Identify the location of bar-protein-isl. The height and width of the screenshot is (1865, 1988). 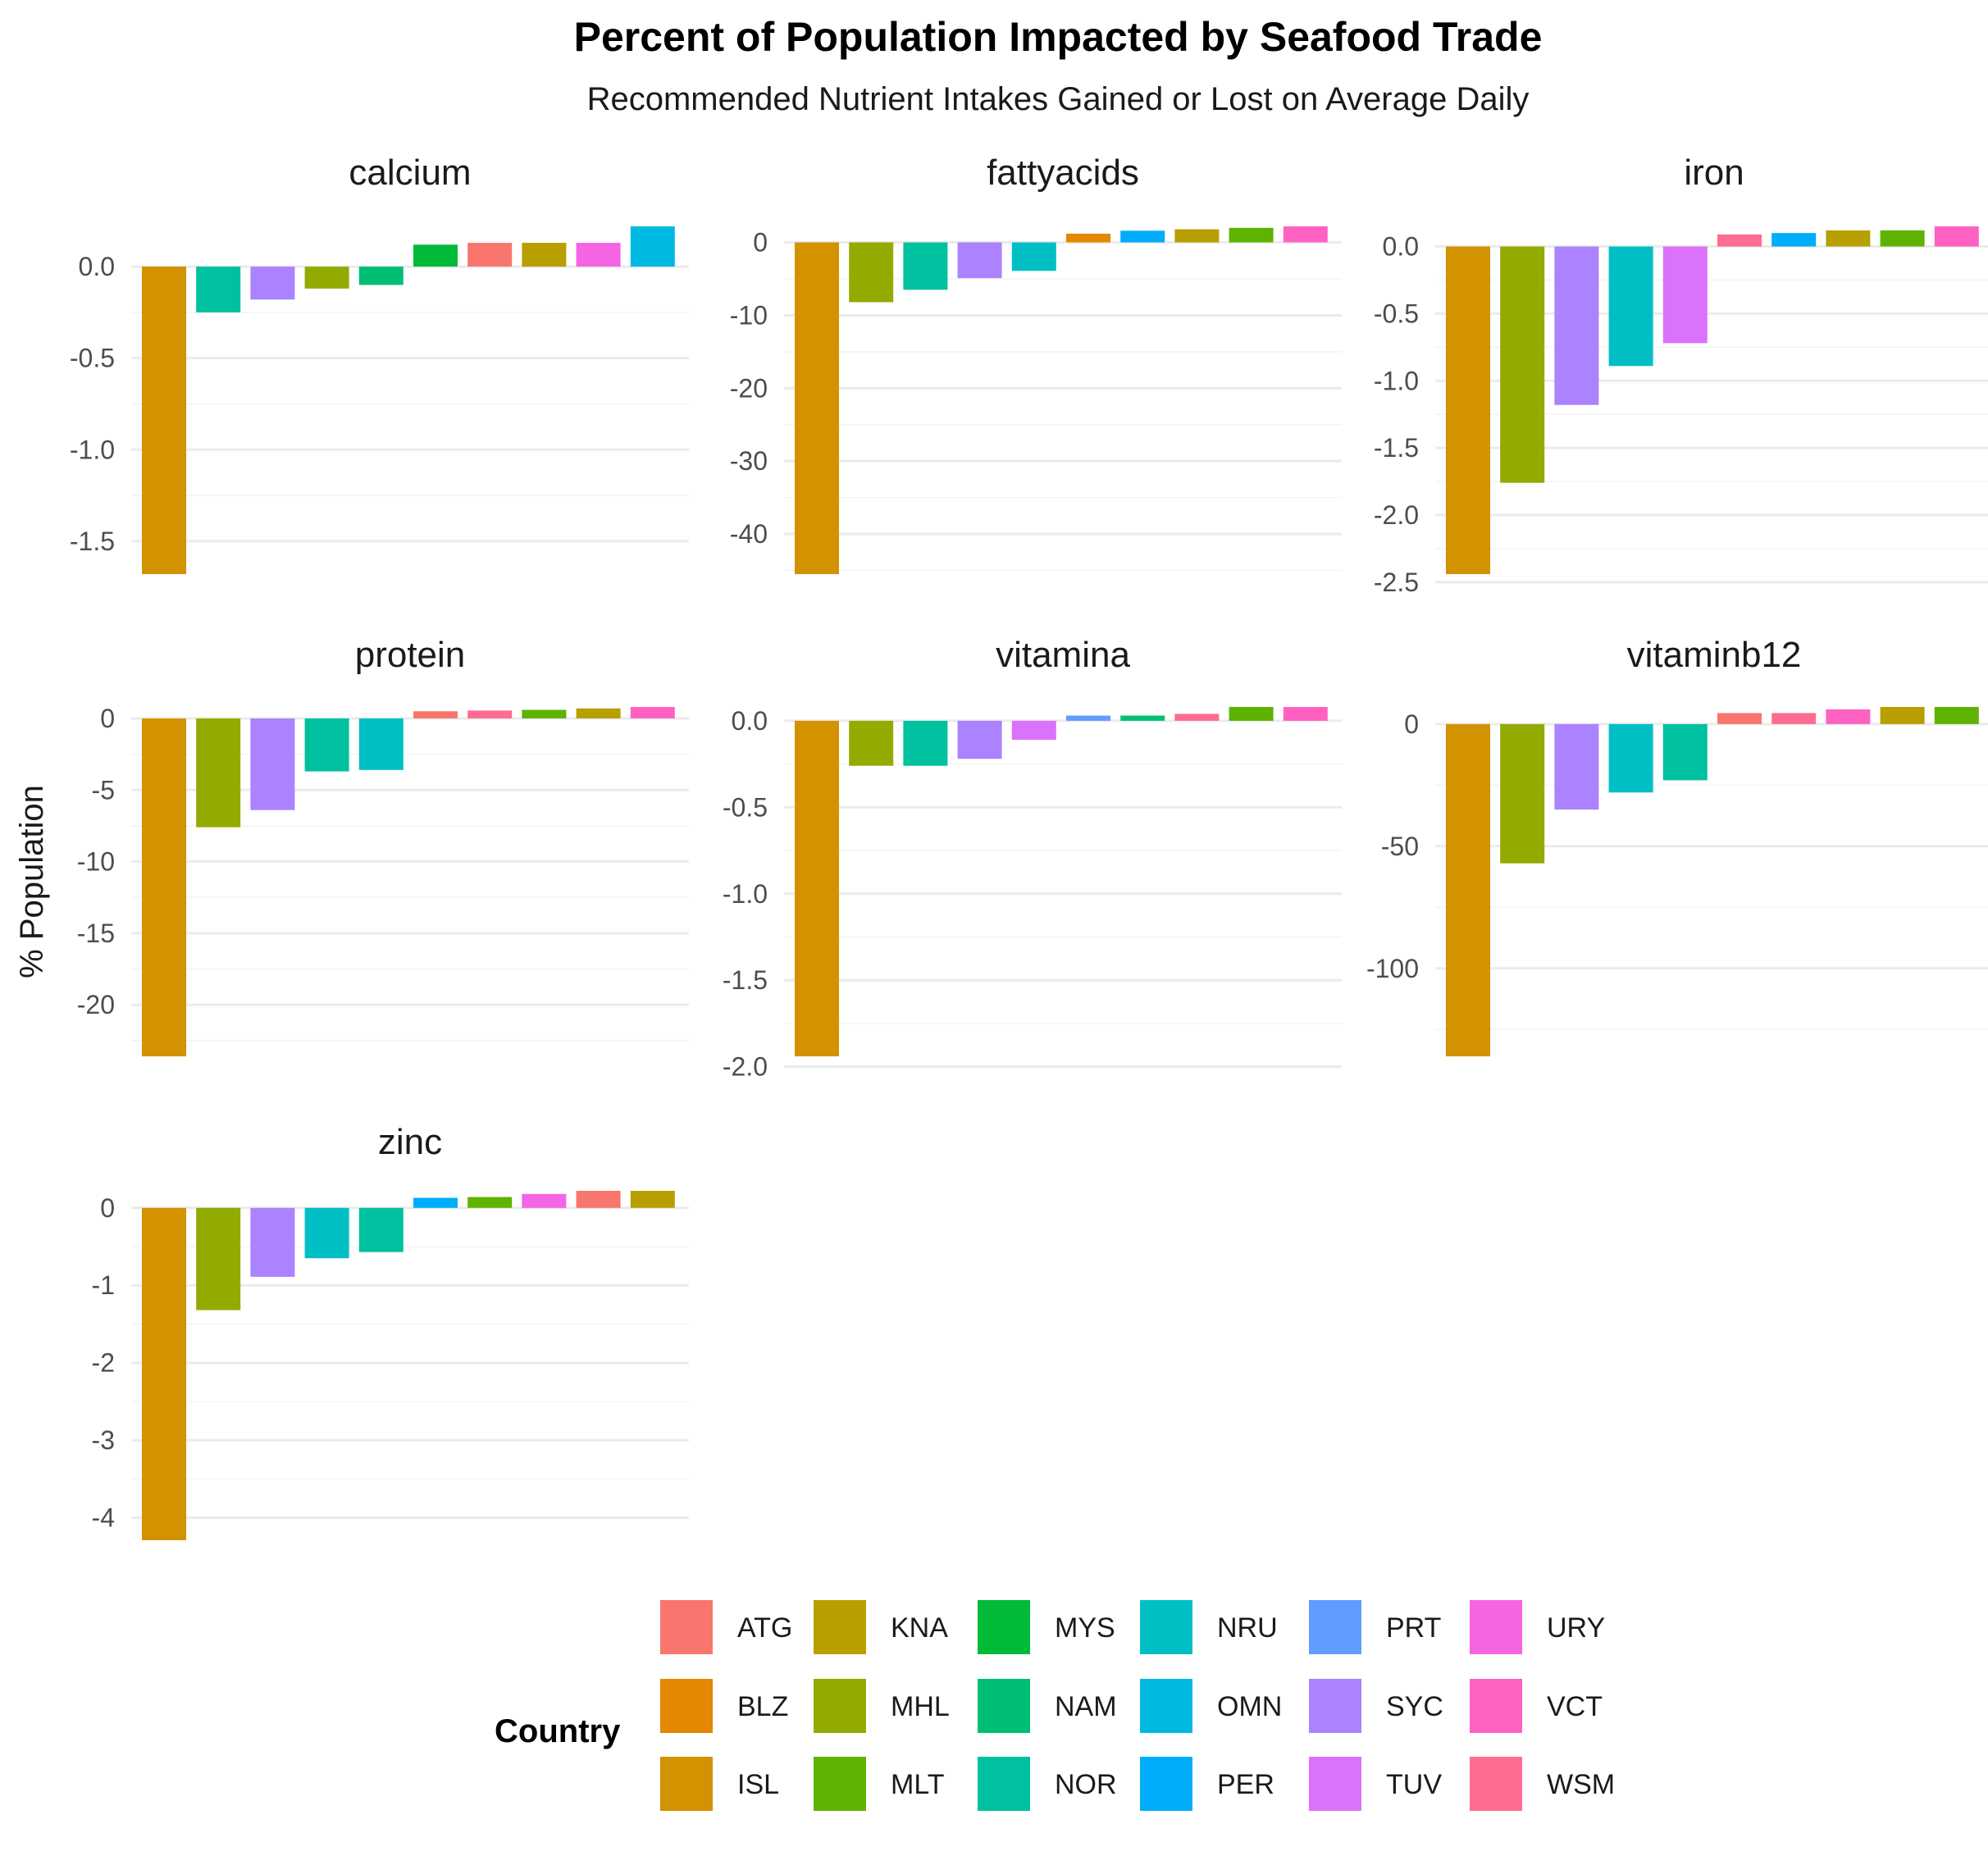
(164, 887).